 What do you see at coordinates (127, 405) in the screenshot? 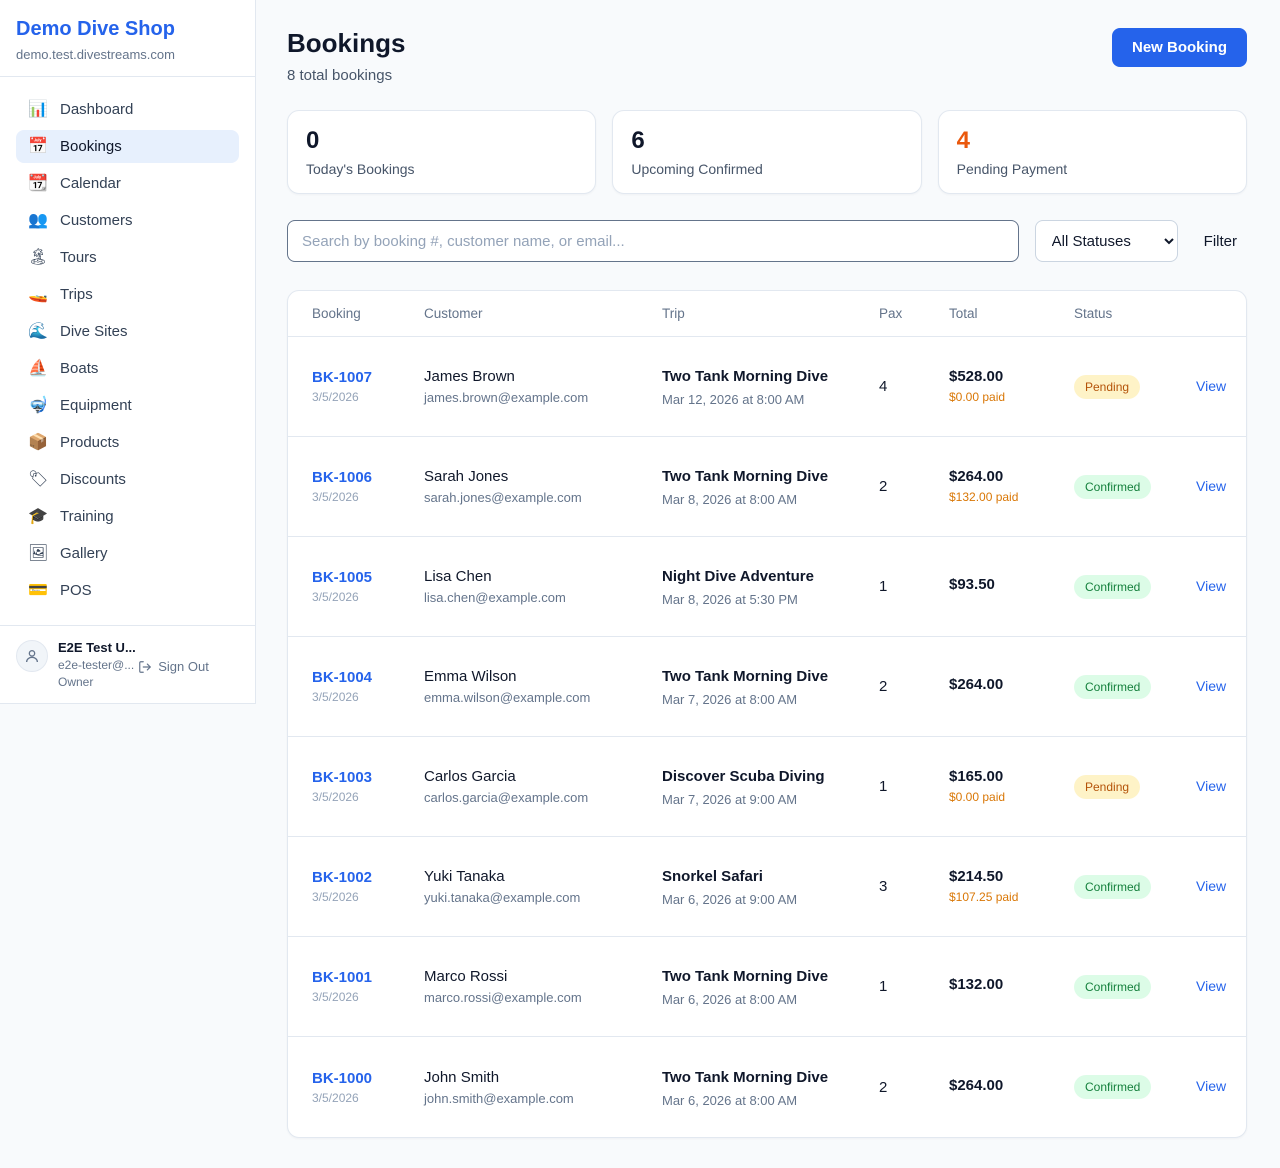
I see `sidebar-item-equipment: 🤿 Equipment` at bounding box center [127, 405].